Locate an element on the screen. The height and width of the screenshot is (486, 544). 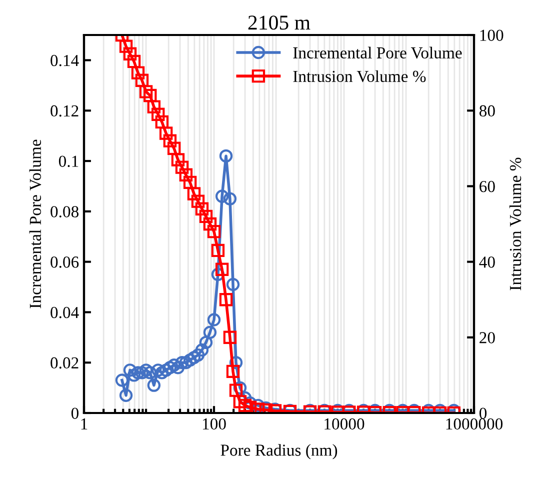
x-tick-label: 10000 is located at coordinates (344, 424).